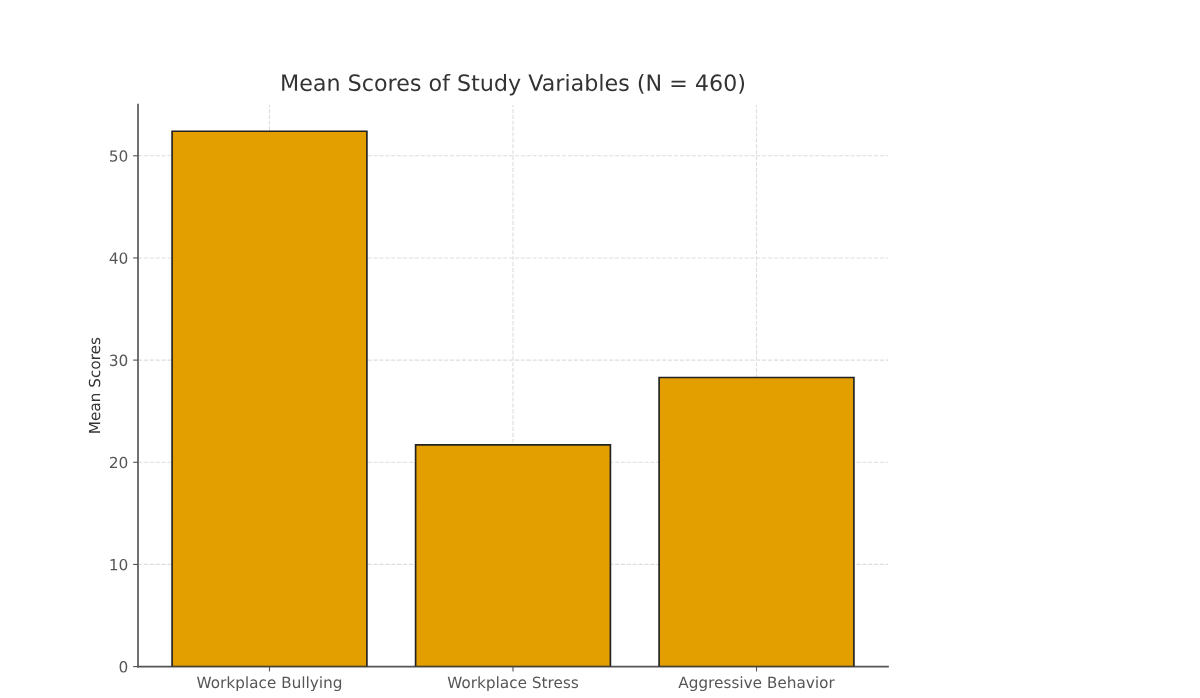 This screenshot has height=698, width=1200. Describe the element at coordinates (119, 564) in the screenshot. I see `y-tick-label: 10` at that location.